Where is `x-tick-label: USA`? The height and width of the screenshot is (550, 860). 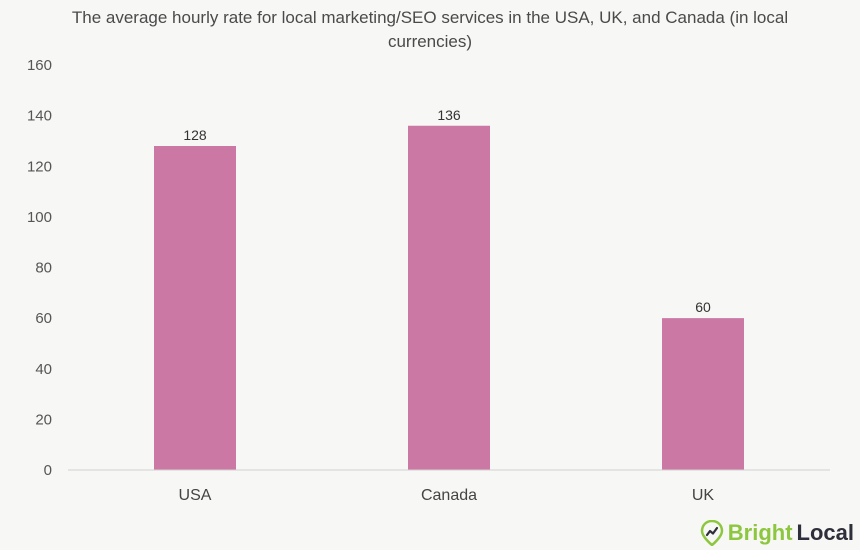 x-tick-label: USA is located at coordinates (195, 495).